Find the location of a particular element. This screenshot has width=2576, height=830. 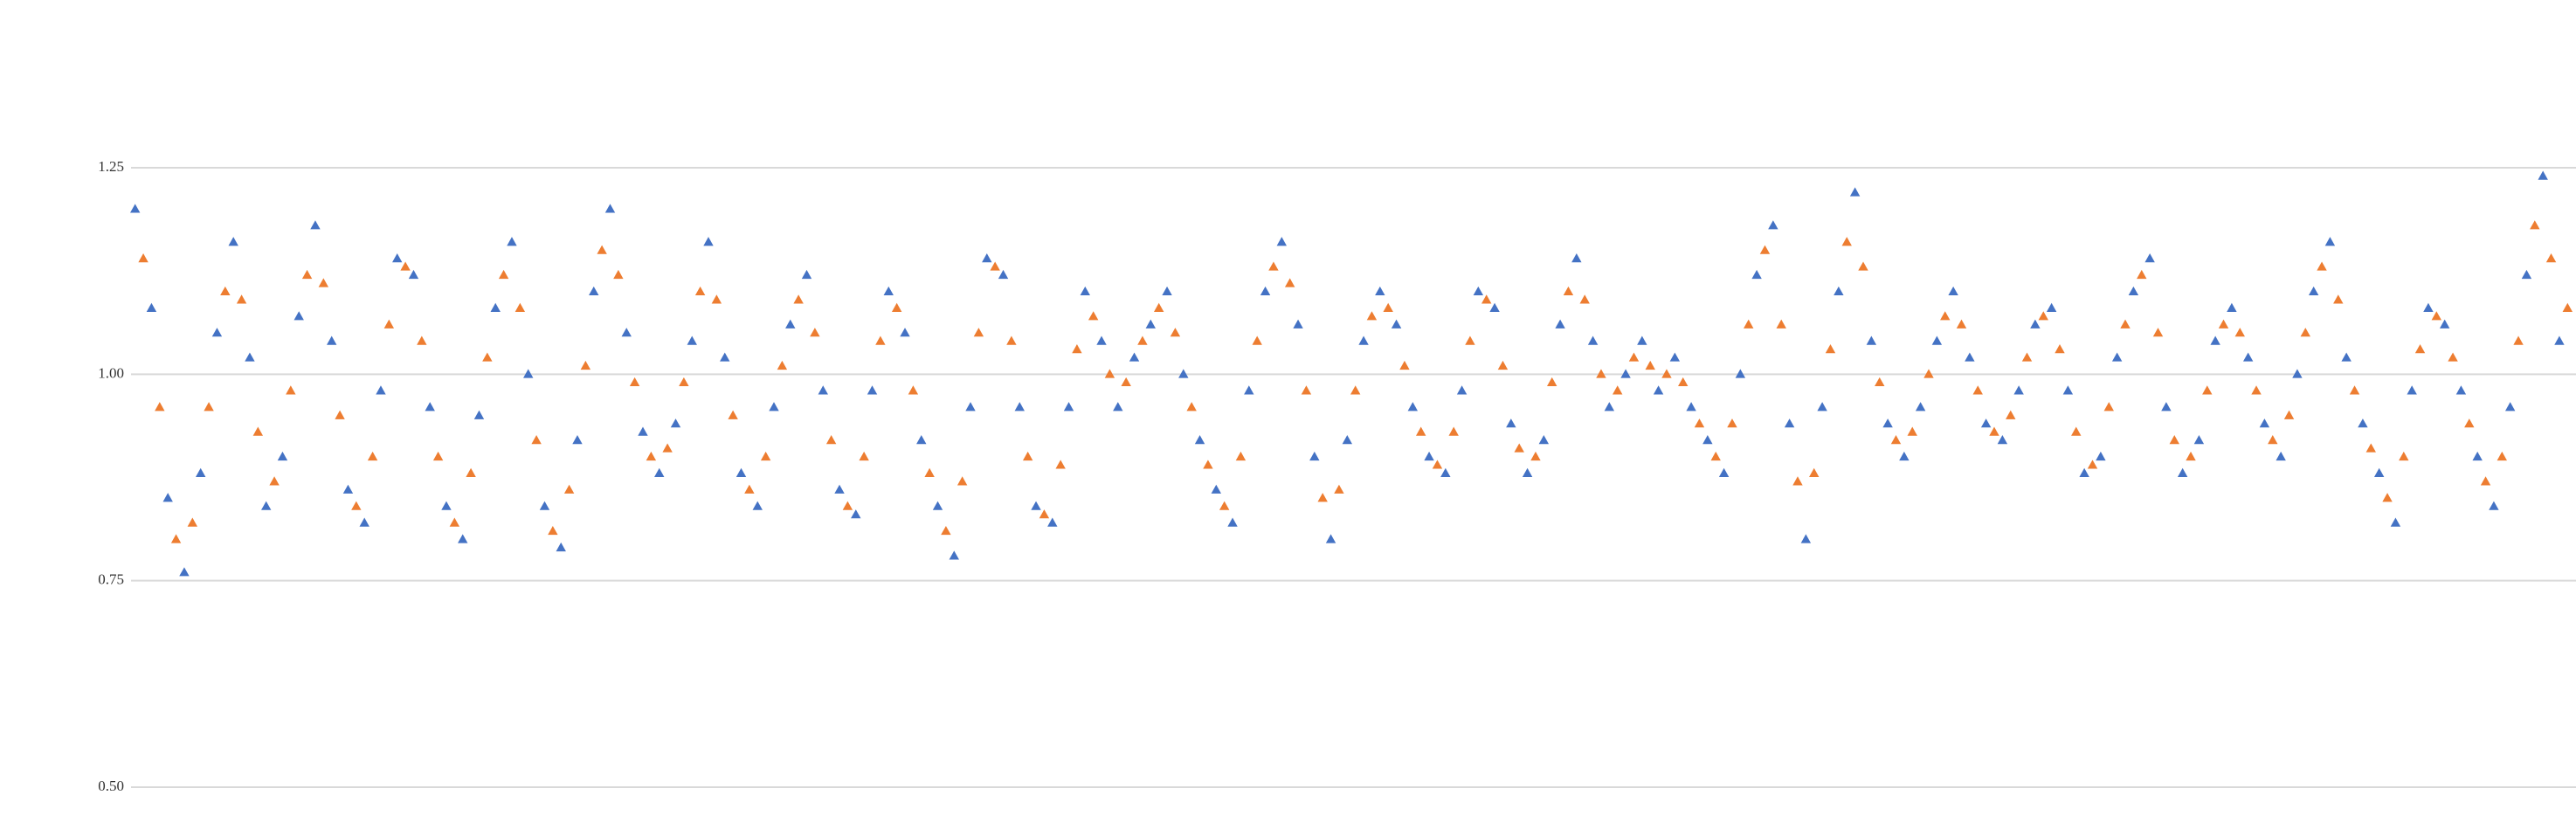

y-tick-label: 0.50 is located at coordinates (111, 786).